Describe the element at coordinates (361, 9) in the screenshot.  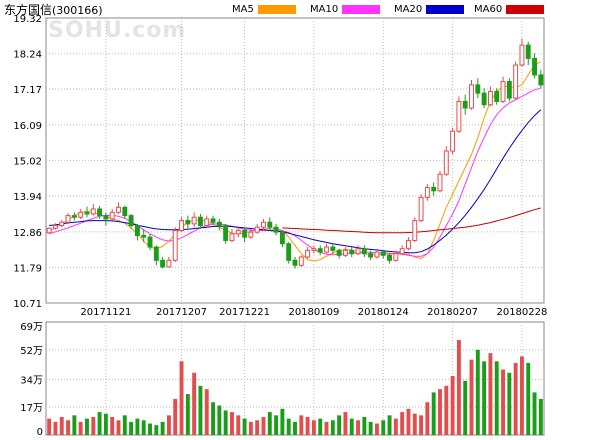
I see `legend-ma10-swatch` at that location.